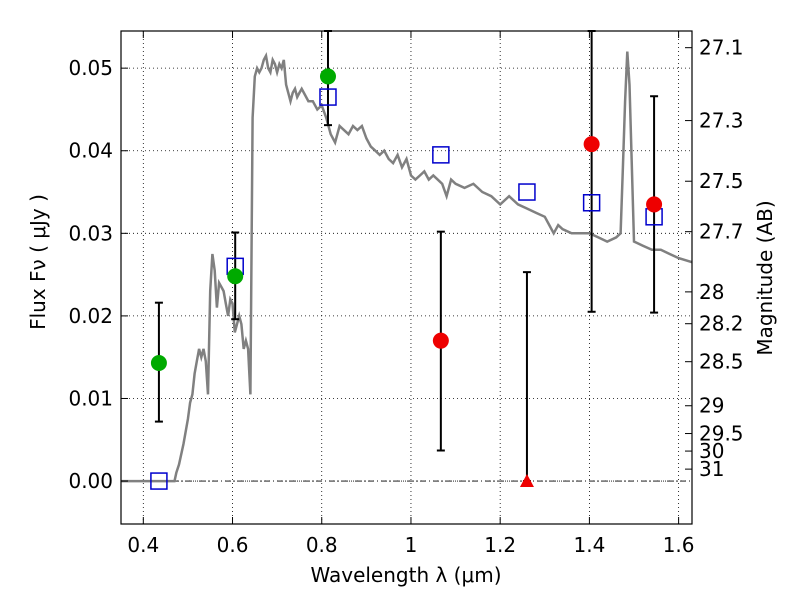  Describe the element at coordinates (711, 292) in the screenshot. I see `mag-tick-label: 28` at that location.